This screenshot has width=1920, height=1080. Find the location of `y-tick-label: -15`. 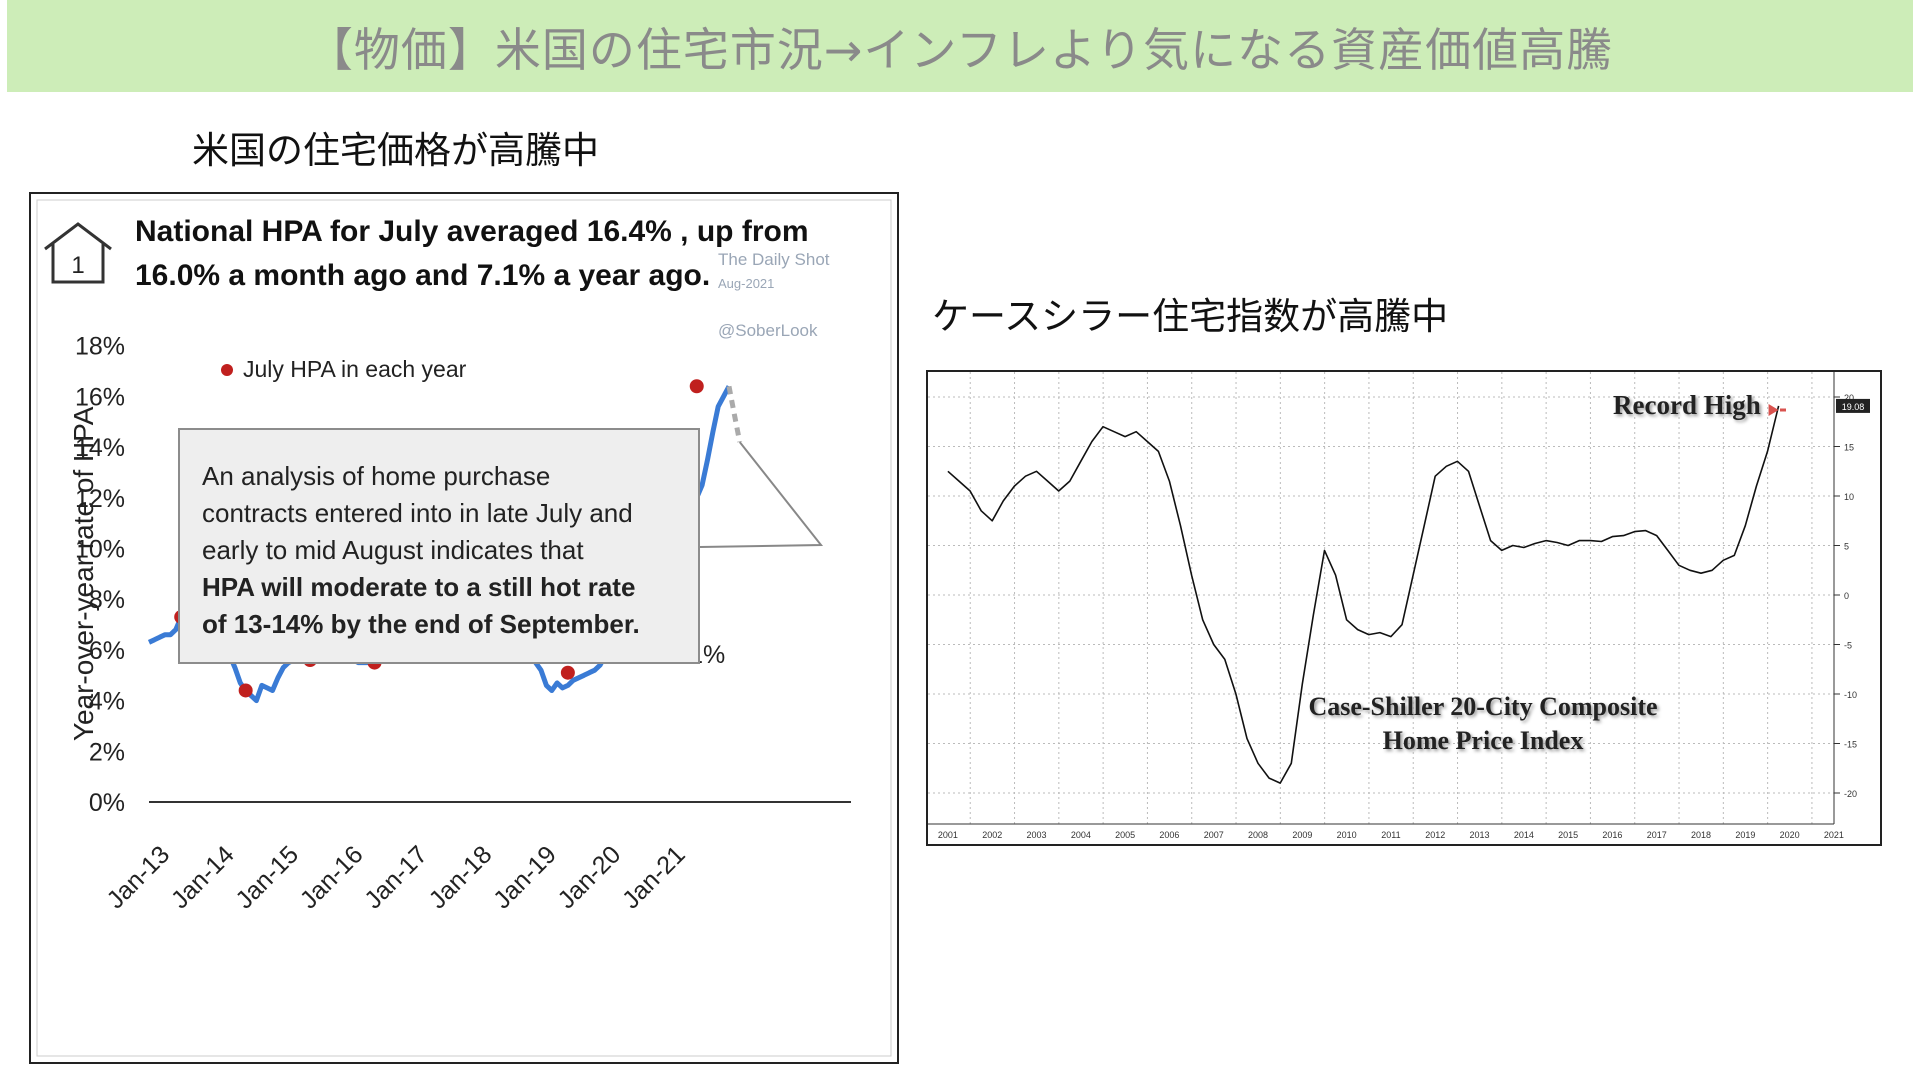

y-tick-label: -15 is located at coordinates (1850, 745).